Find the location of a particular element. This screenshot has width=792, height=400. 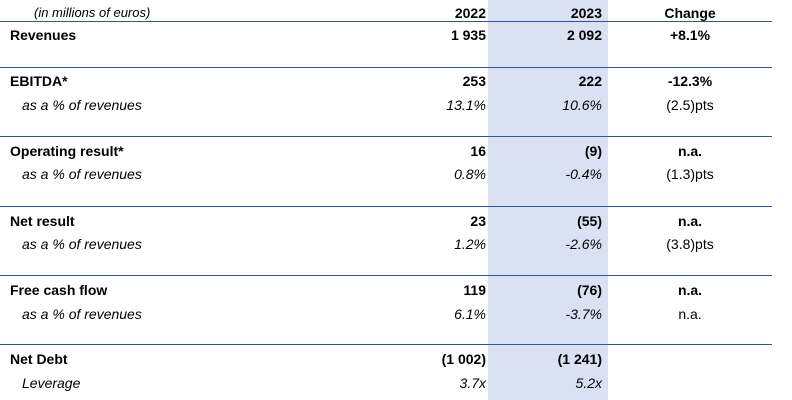

leverage-change is located at coordinates (690, 383).